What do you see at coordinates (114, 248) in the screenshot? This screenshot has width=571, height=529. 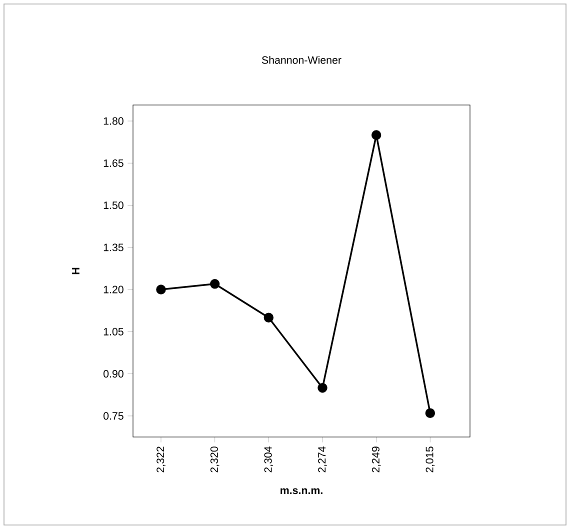 I see `y-tick-label: 1.35` at bounding box center [114, 248].